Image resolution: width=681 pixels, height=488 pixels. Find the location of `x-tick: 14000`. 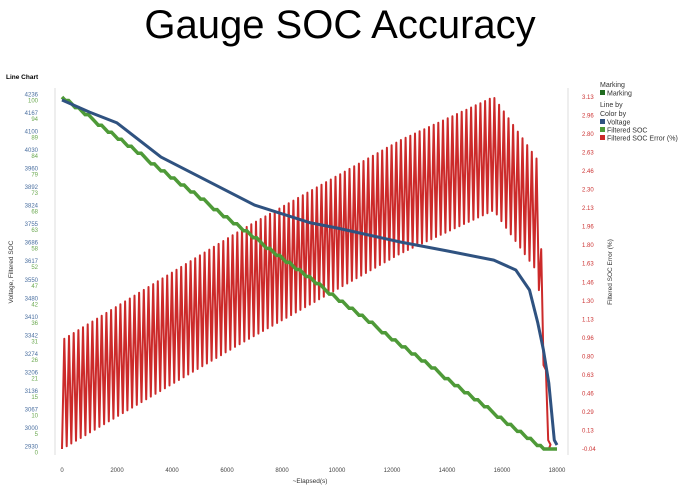

x-tick: 14000 is located at coordinates (447, 471).